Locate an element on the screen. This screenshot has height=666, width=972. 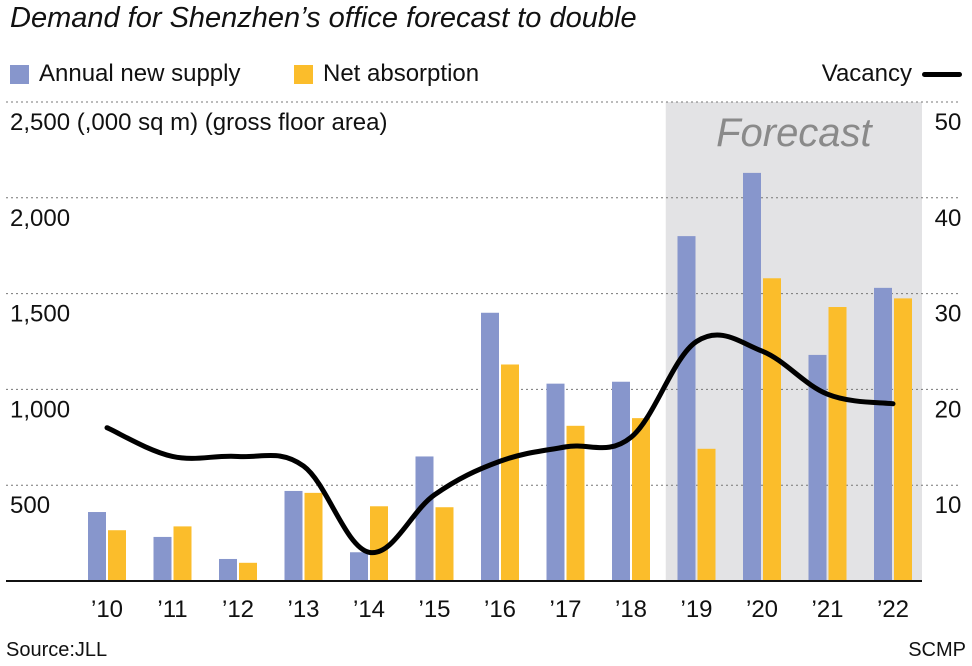
credit-note: SCMP is located at coordinates (937, 650).